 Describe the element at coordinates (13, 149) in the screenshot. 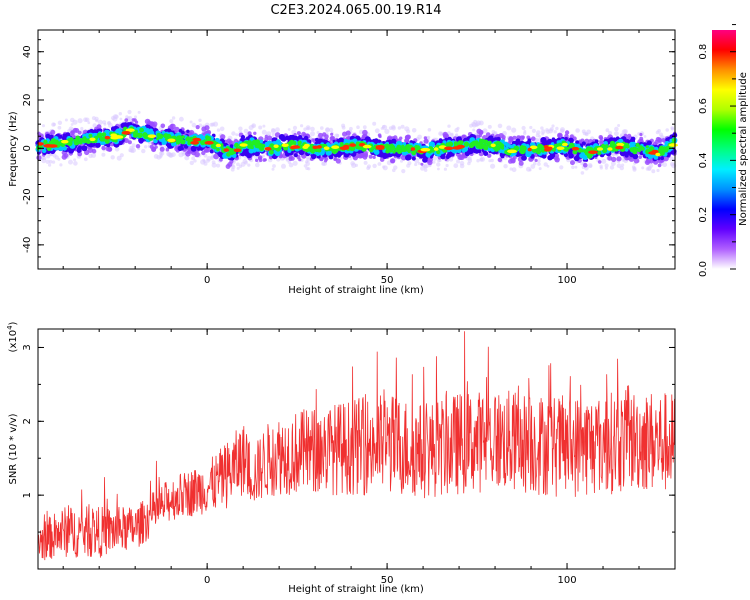

I see `spectrogram-y-label: Frequency (Hz)` at that location.